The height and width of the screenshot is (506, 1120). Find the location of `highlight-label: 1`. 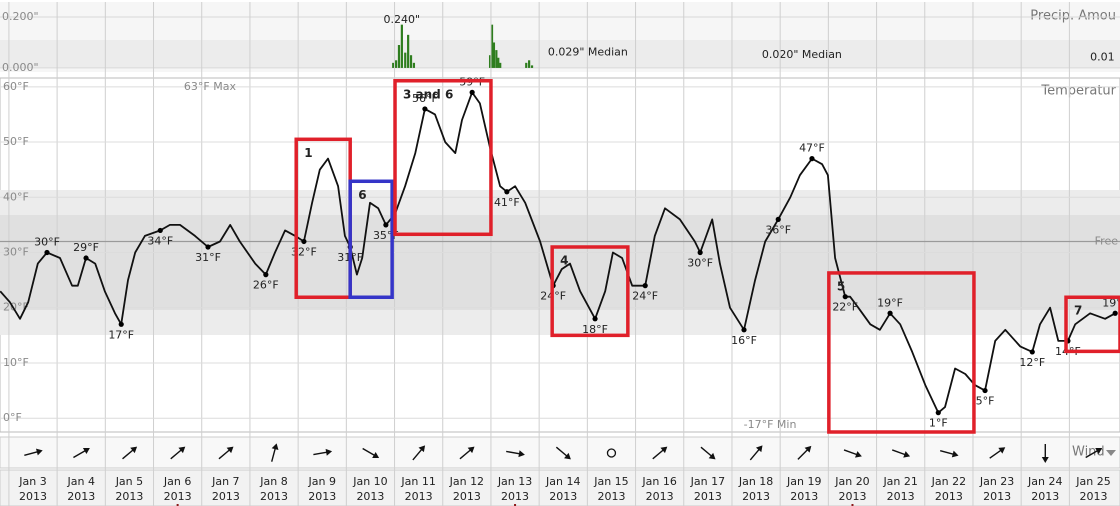

highlight-label: 1 is located at coordinates (308, 153).